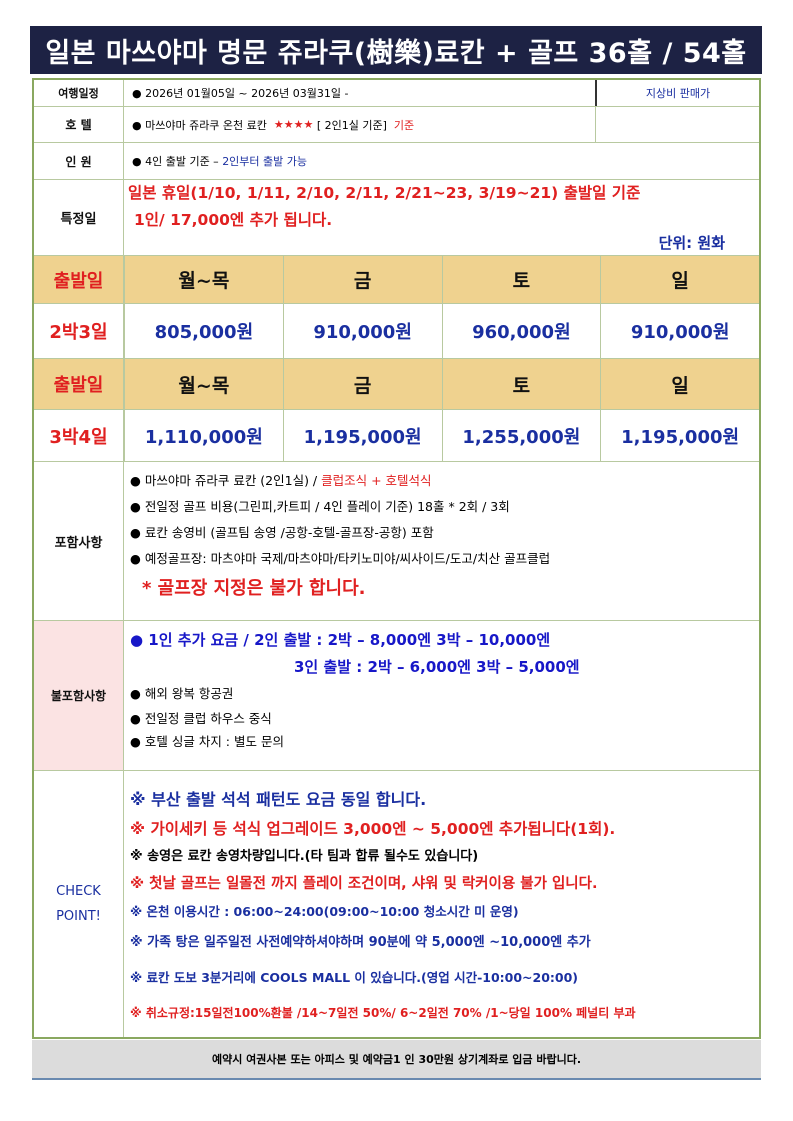 This screenshot has height=1121, width=793. I want to click on excluded-item: ● 호텔 싱글 차지 : 별도 문의, so click(207, 741).